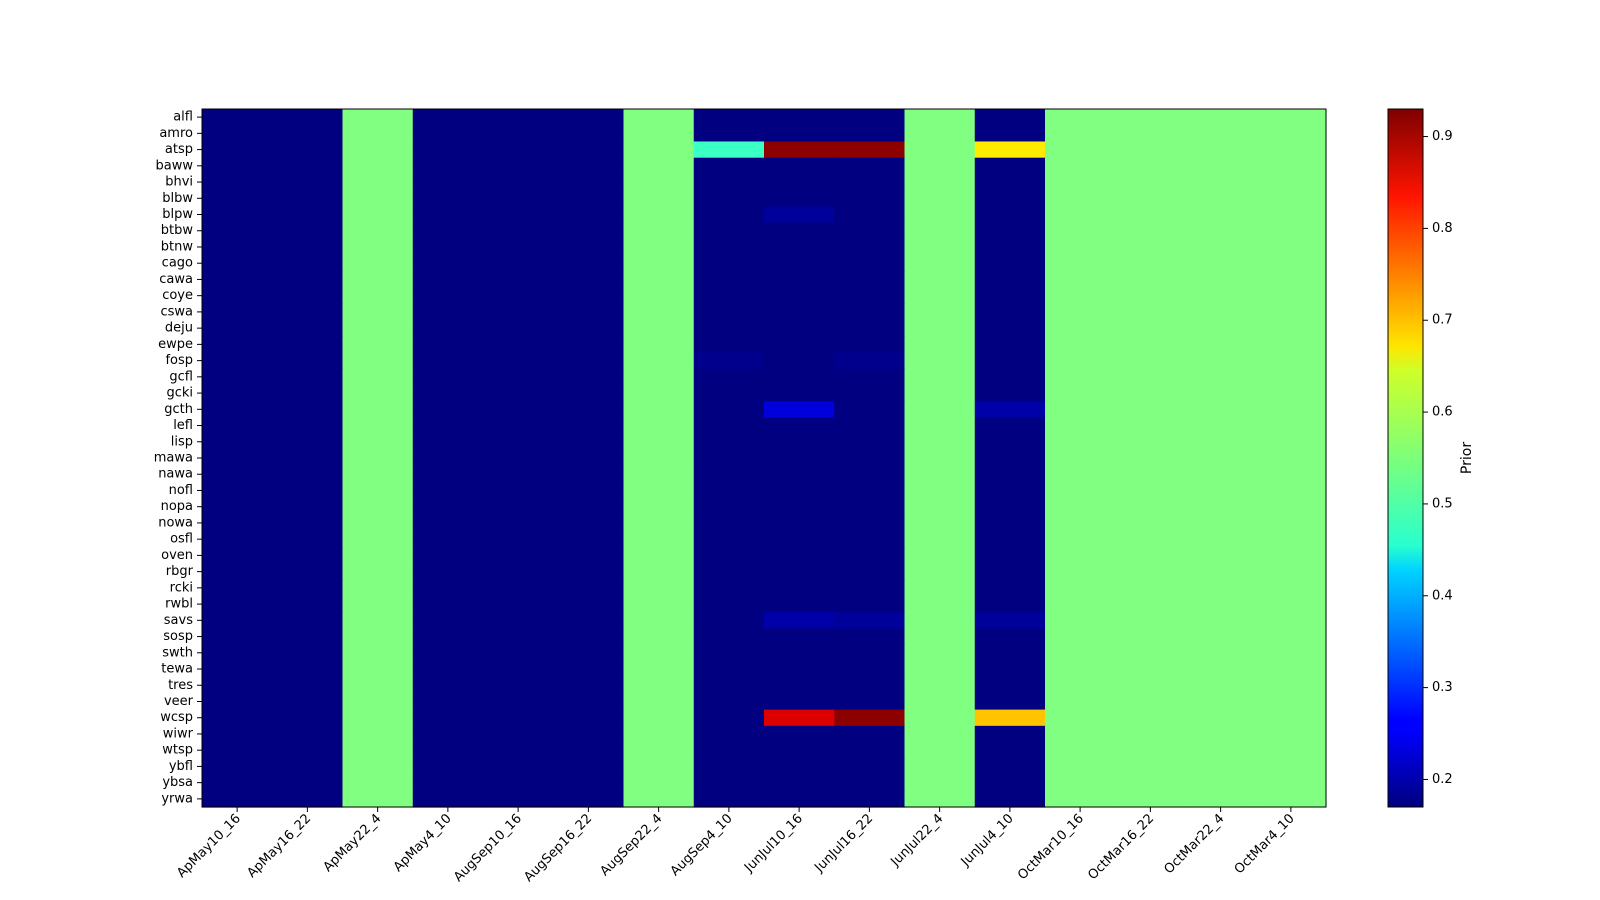 The height and width of the screenshot is (900, 1600). Describe the element at coordinates (177, 198) in the screenshot. I see `y-tick-label: blbw` at that location.